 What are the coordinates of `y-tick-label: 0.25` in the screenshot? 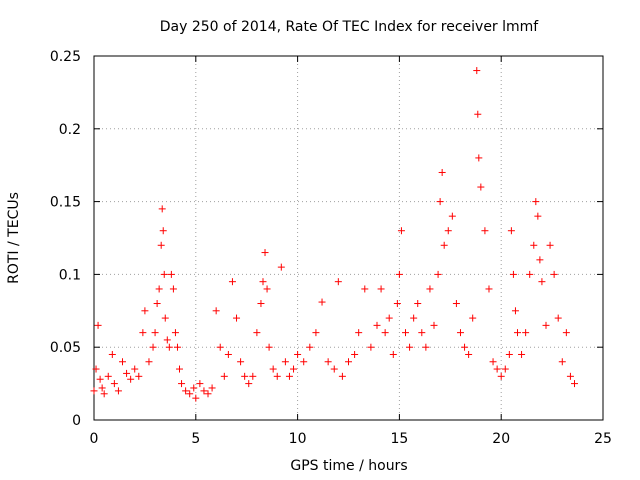 It's located at (65, 57).